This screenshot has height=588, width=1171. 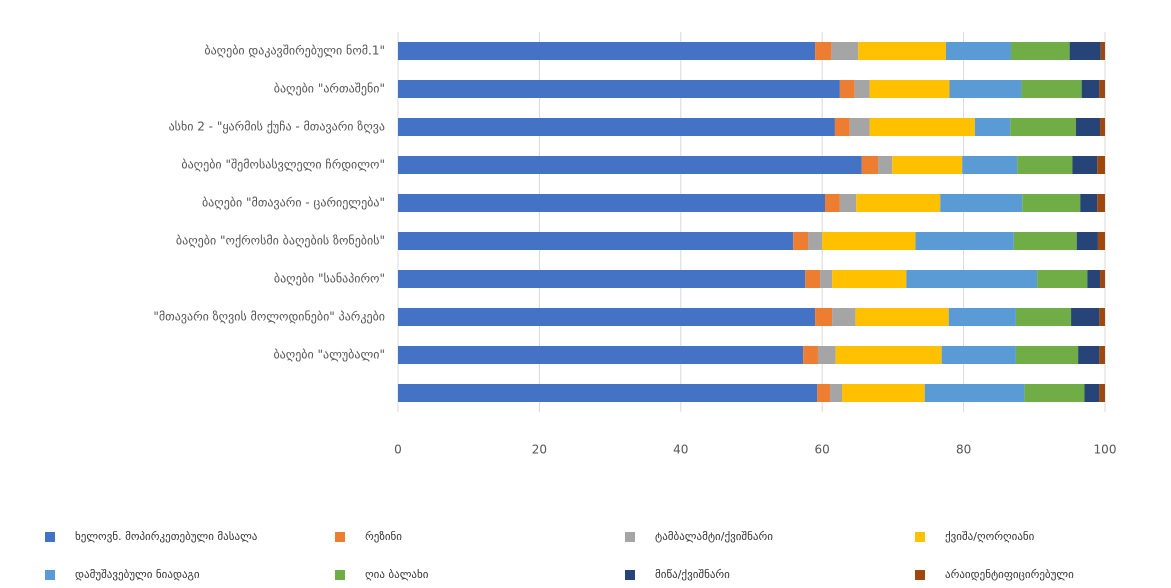 What do you see at coordinates (293, 203) in the screenshot?
I see `y-tick-label: ბაღები "მთავარი - ცარიელება"` at bounding box center [293, 203].